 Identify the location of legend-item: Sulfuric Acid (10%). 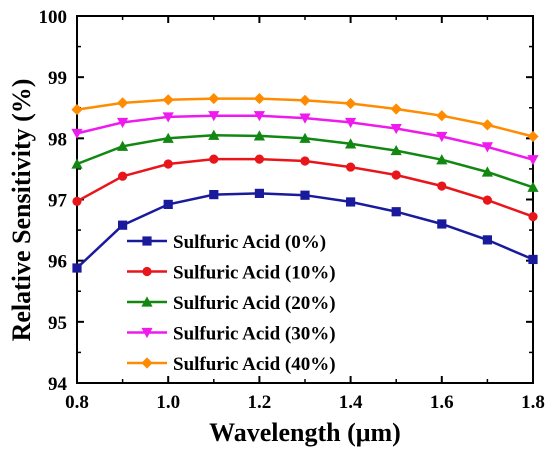
(231, 273).